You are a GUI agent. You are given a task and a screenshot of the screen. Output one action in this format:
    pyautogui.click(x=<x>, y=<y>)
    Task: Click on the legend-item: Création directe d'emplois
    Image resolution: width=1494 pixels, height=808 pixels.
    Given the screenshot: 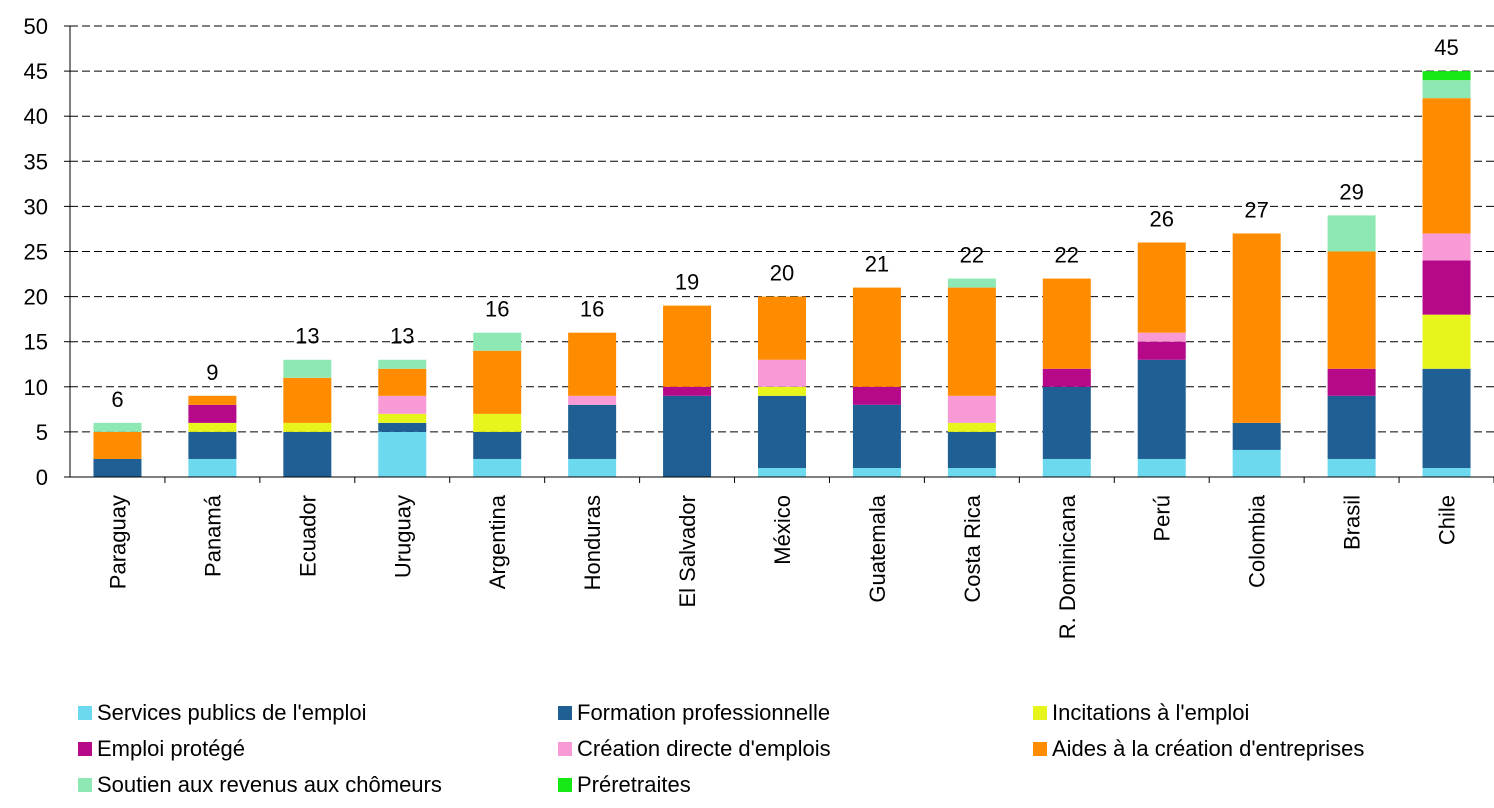 What is the action you would take?
    pyautogui.click(x=694, y=749)
    